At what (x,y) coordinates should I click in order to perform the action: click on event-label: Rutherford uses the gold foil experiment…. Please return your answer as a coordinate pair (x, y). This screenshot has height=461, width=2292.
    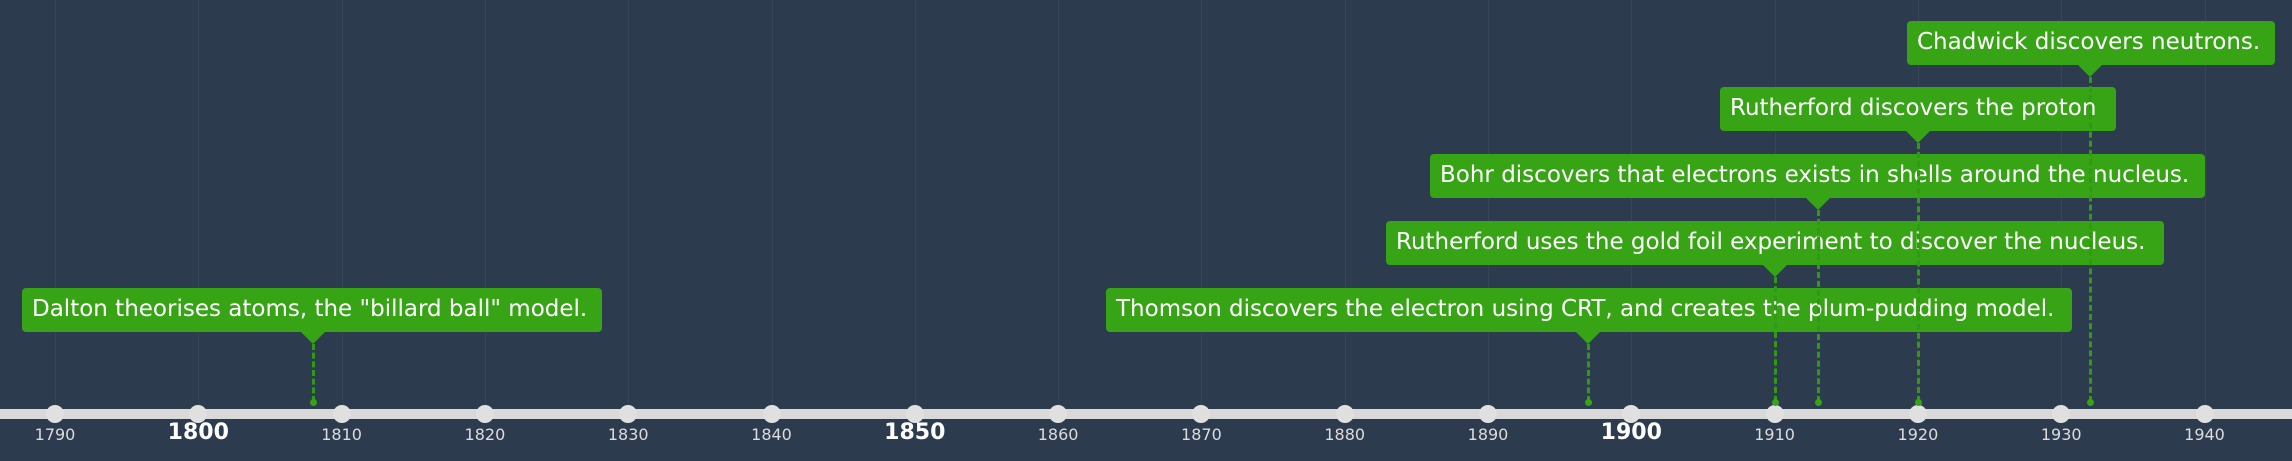
    Looking at the image, I should click on (1775, 249).